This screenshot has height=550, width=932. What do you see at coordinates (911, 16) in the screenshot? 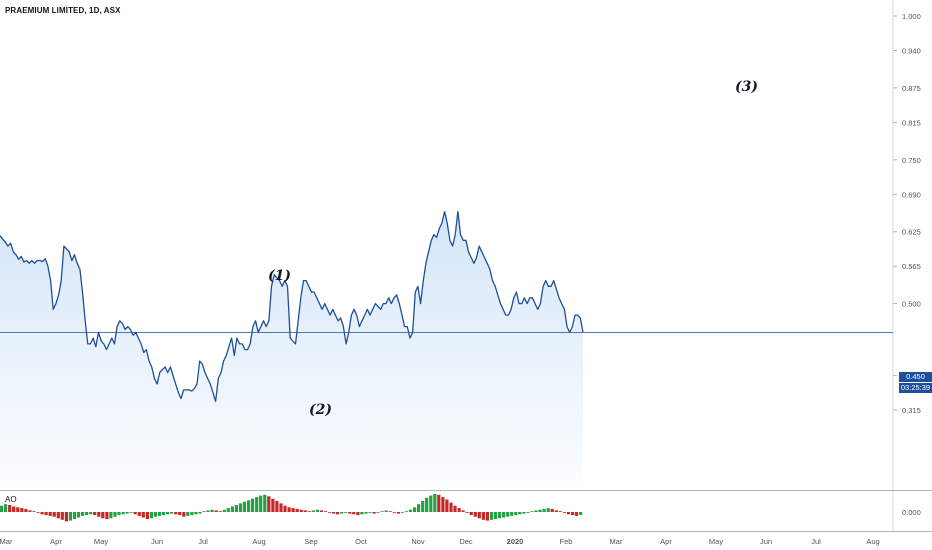
I see `price-tick-label: 1.000` at bounding box center [911, 16].